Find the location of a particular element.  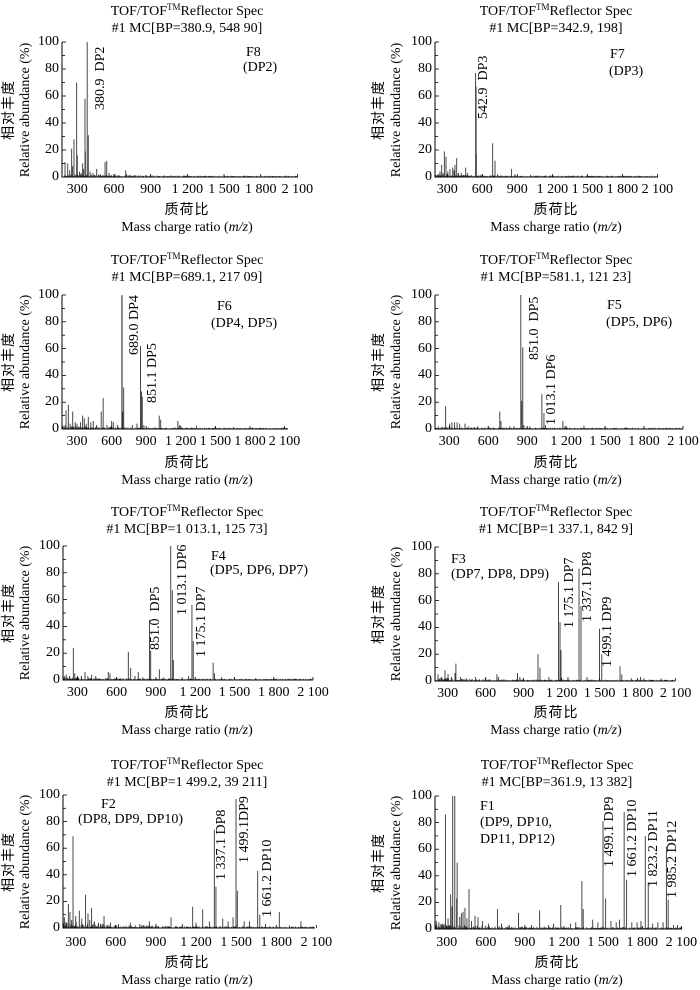

fraction-label: F4 is located at coordinates (218, 556).